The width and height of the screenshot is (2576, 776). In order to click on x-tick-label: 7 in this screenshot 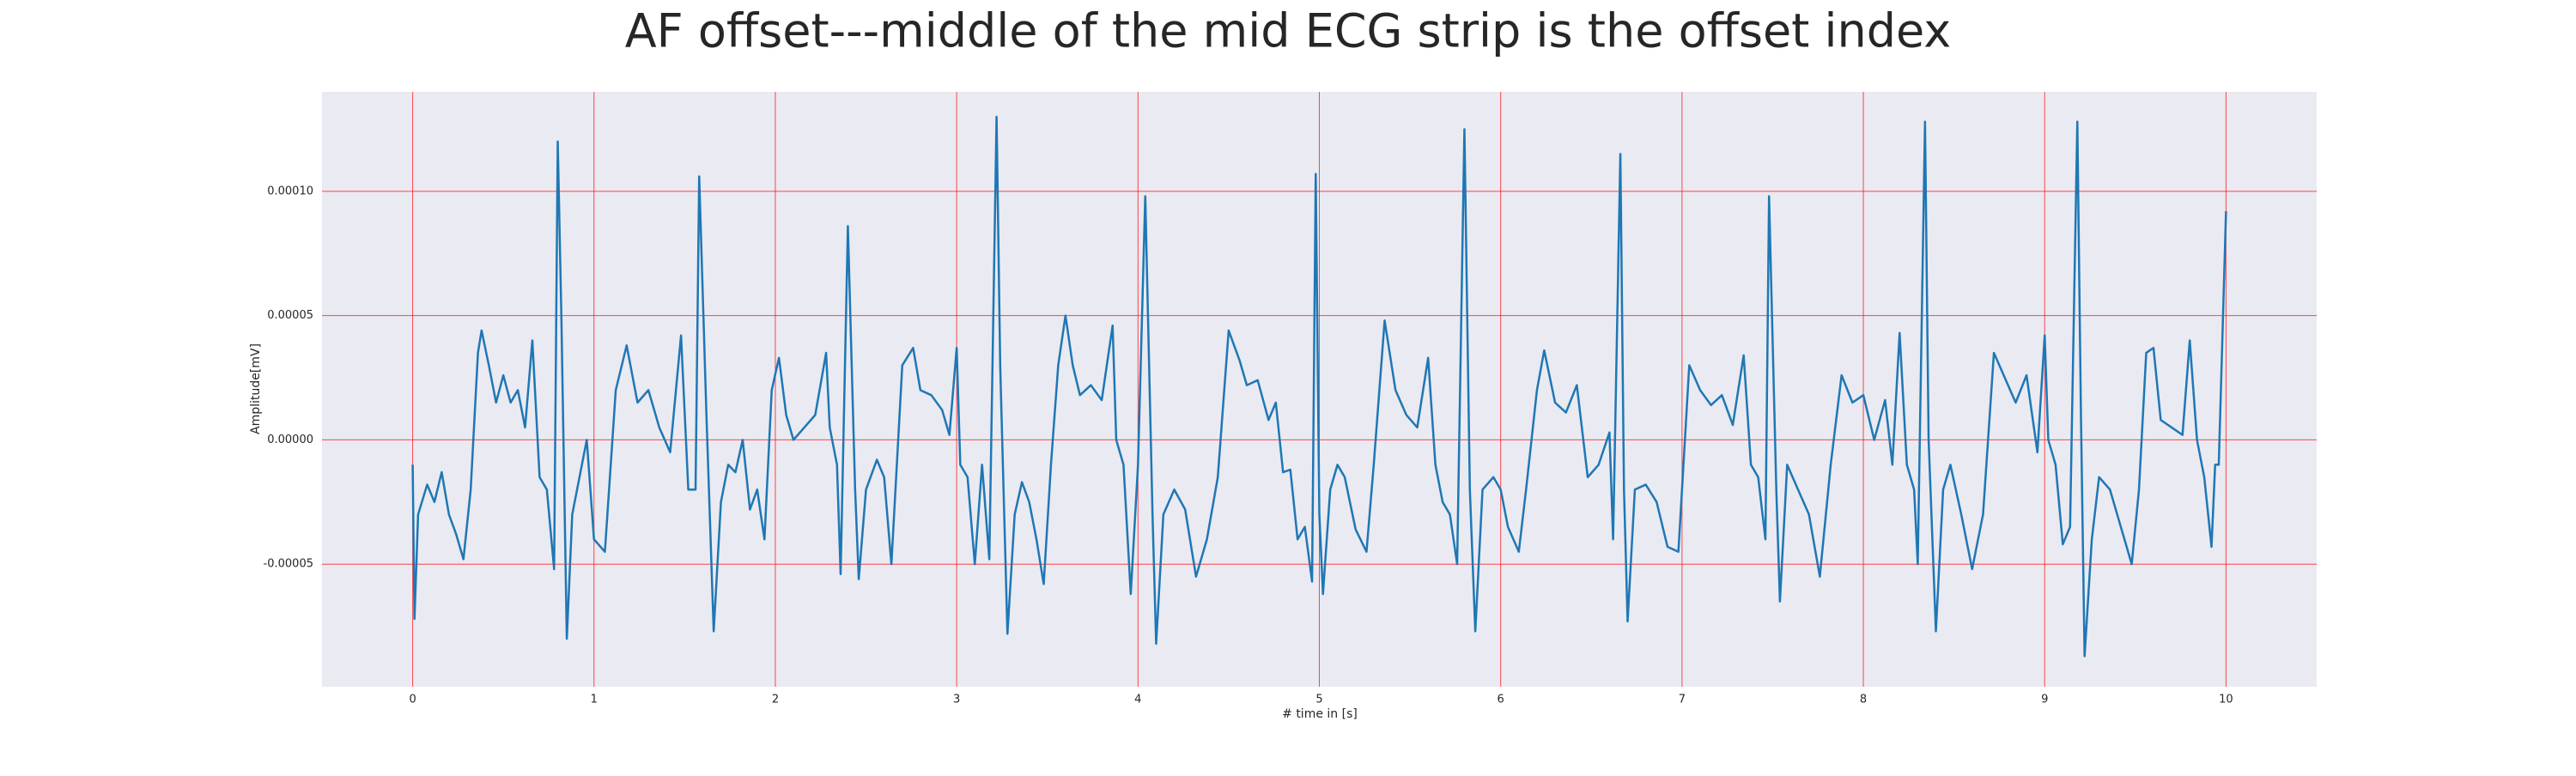, I will do `click(1682, 700)`.